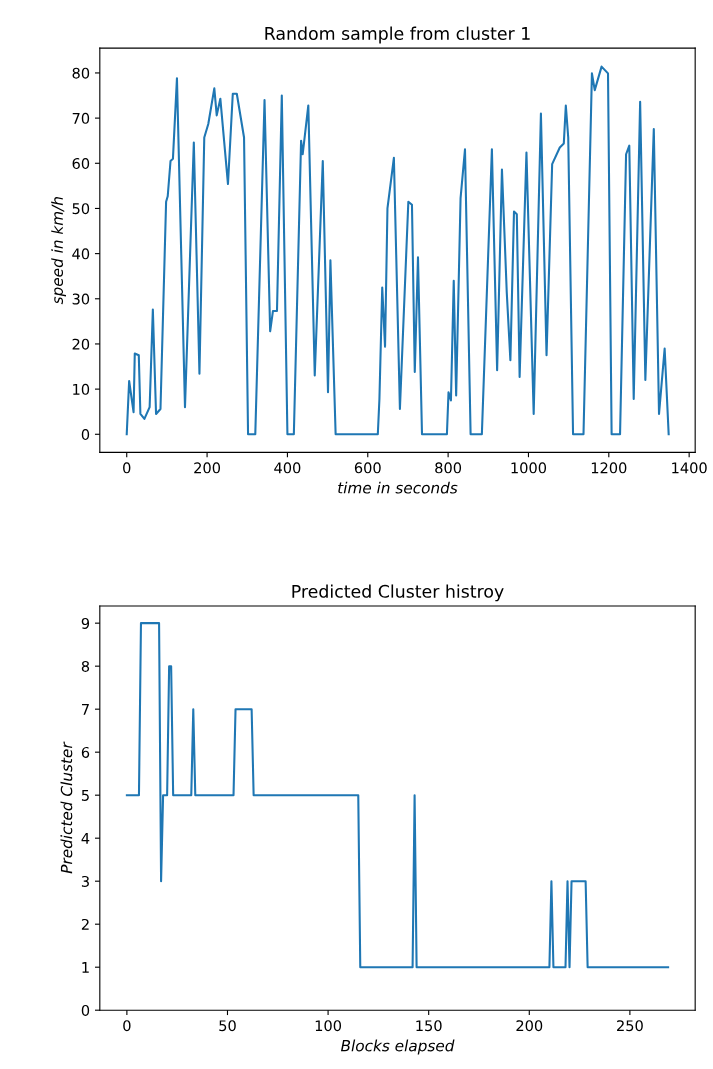  What do you see at coordinates (85, 795) in the screenshot?
I see `y-tick-label: 5` at bounding box center [85, 795].